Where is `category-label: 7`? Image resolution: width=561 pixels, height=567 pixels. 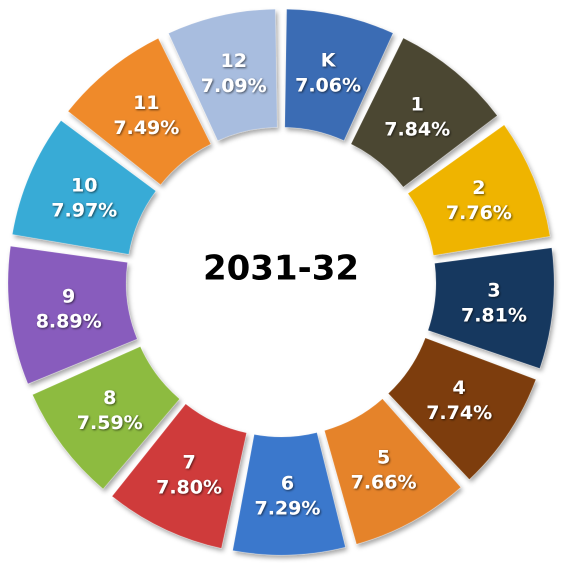
category-label: 7 is located at coordinates (188, 463).